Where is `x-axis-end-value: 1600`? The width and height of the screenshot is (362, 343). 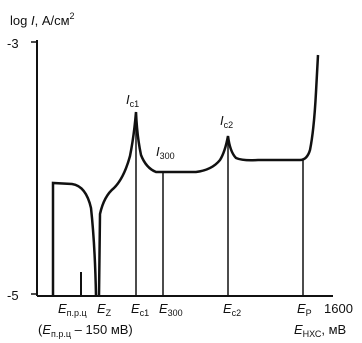 x-axis-end-value: 1600 is located at coordinates (338, 308).